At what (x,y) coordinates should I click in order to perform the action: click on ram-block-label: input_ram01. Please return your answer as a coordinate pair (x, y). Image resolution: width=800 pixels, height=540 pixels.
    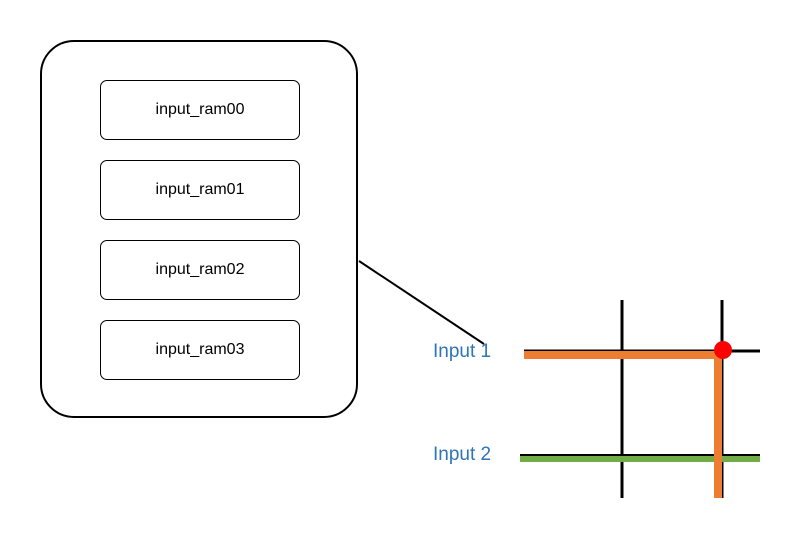
    Looking at the image, I should click on (200, 189).